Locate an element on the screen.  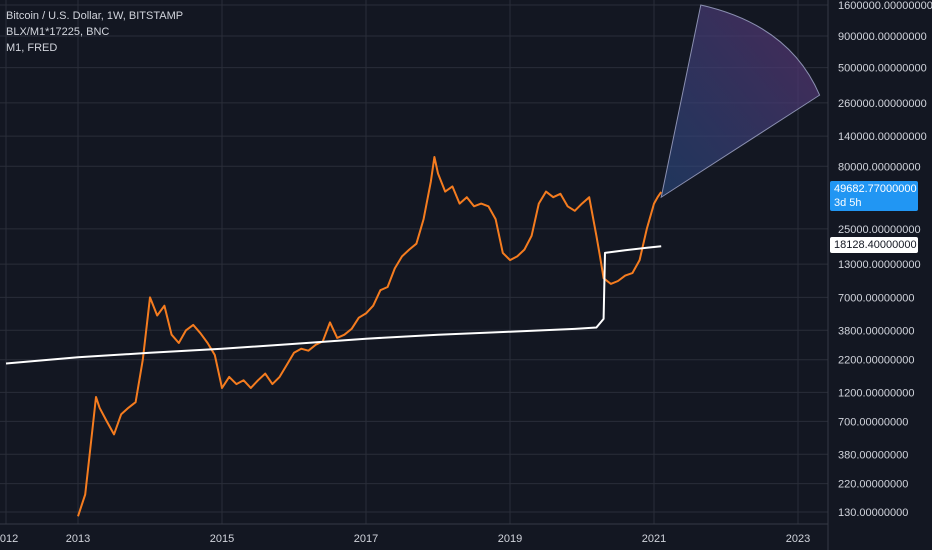
btc-countdown: 3d 5h is located at coordinates (848, 203).